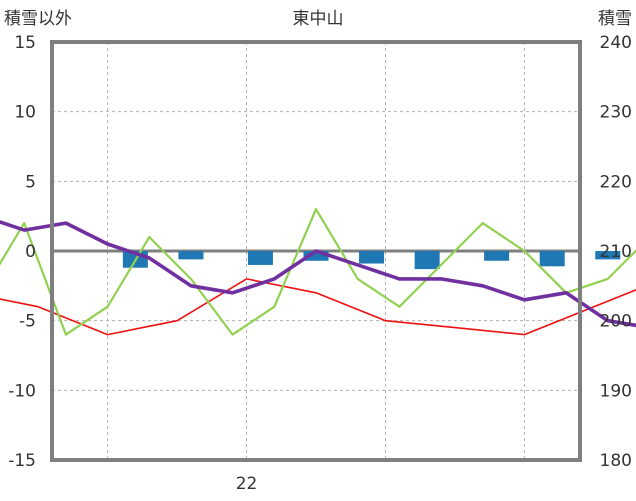  I want to click on right-tick-label: 240, so click(616, 43).